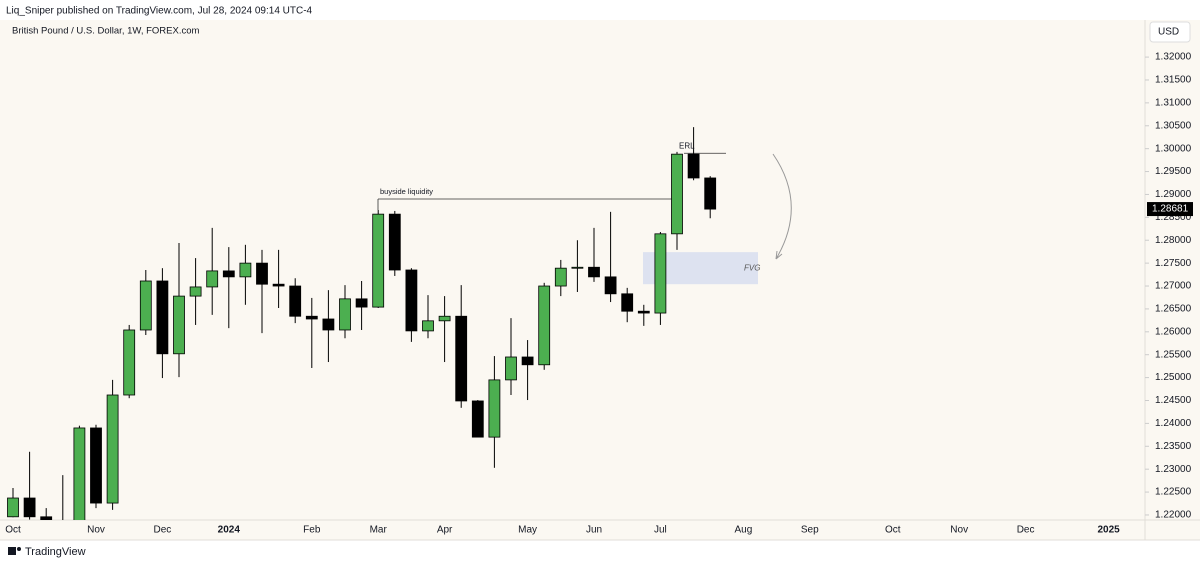  What do you see at coordinates (229, 530) in the screenshot?
I see `x-tick-label: 2024` at bounding box center [229, 530].